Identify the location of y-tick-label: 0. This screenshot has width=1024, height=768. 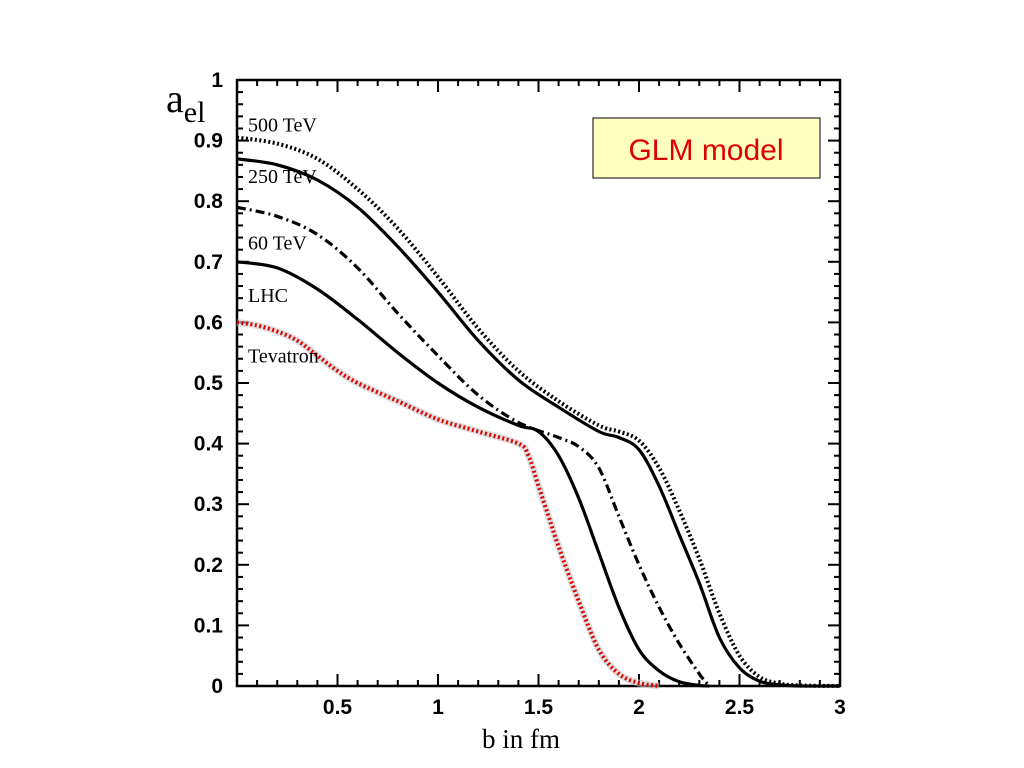
(217, 686).